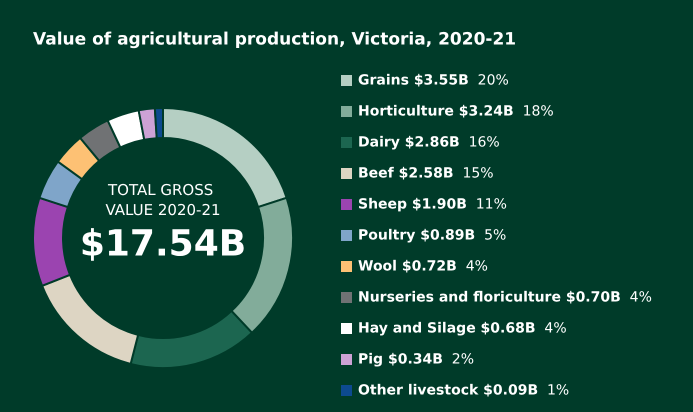 The height and width of the screenshot is (412, 693). I want to click on chart-title: Value of agricultural production, Victoria, 2020-21, so click(274, 40).